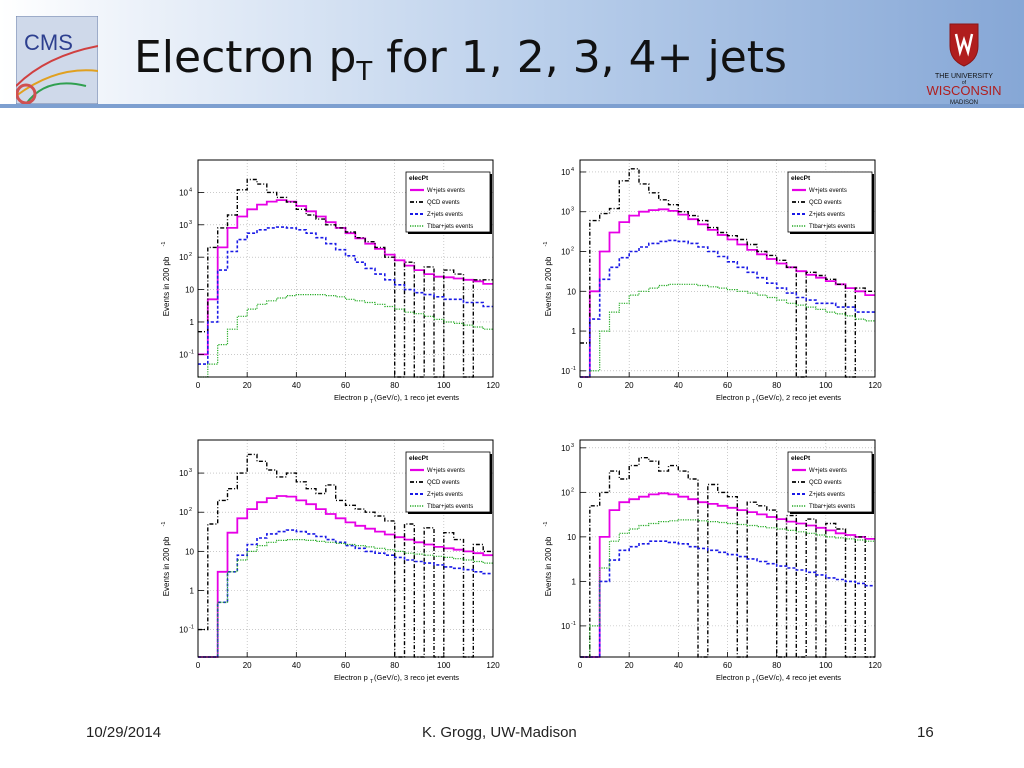 The height and width of the screenshot is (768, 1024). What do you see at coordinates (364, 72) in the screenshot?
I see `title-subscript: T` at bounding box center [364, 72].